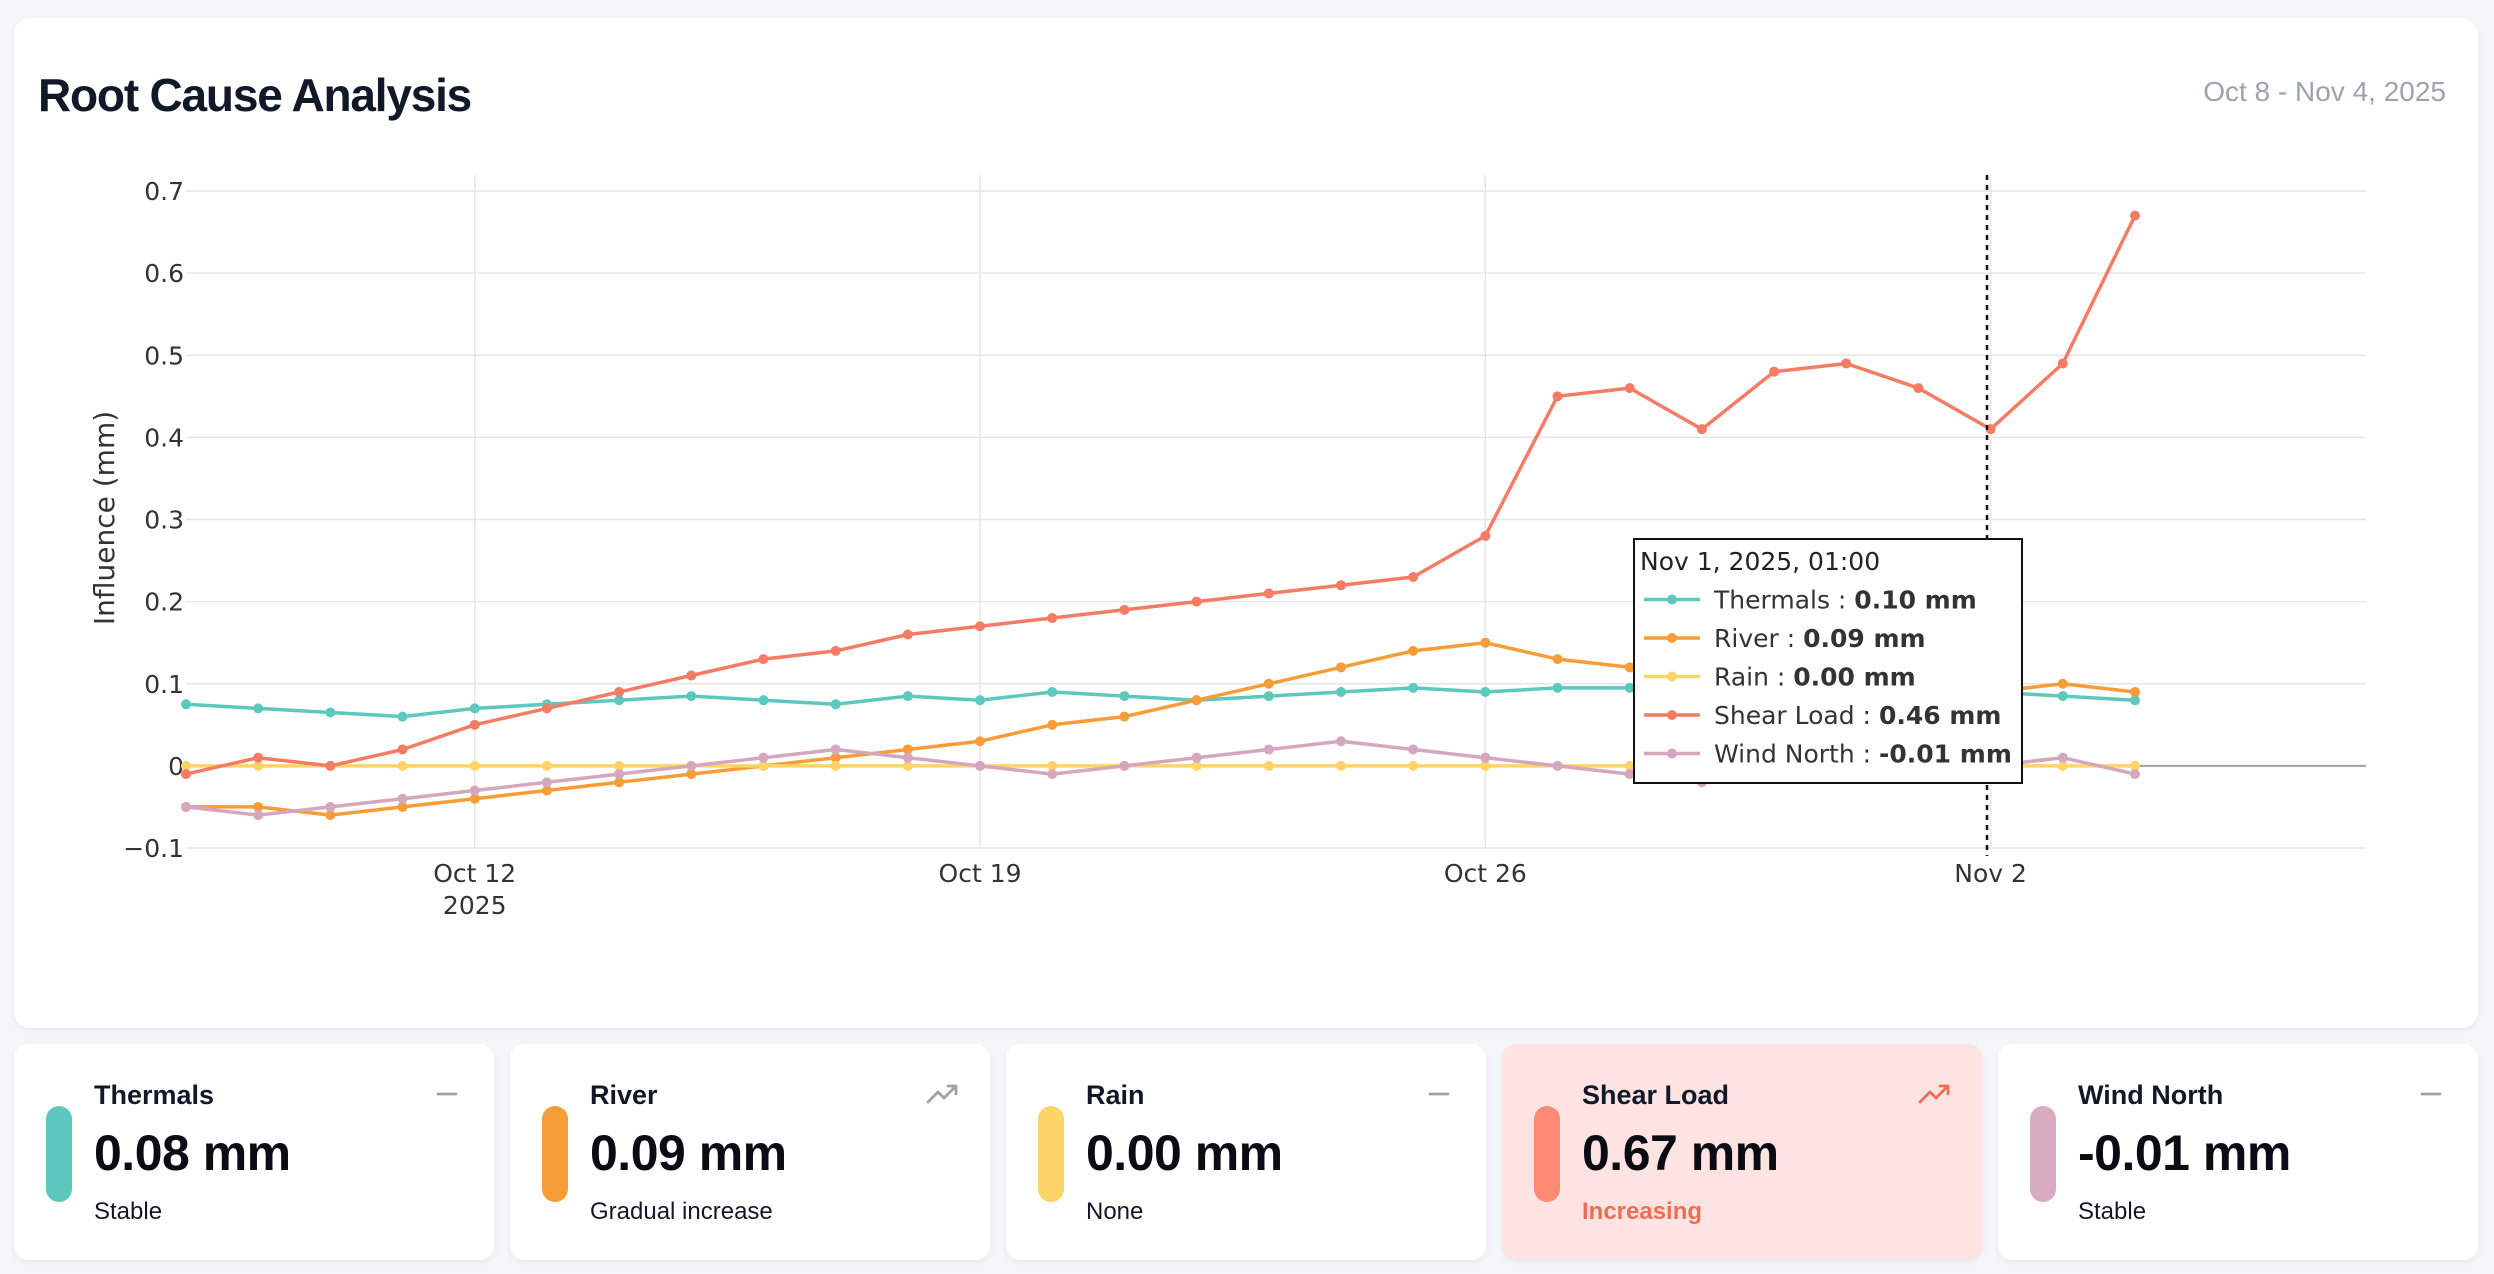  I want to click on tile-river: River 0.09 mm Gradual increase, so click(750, 1152).